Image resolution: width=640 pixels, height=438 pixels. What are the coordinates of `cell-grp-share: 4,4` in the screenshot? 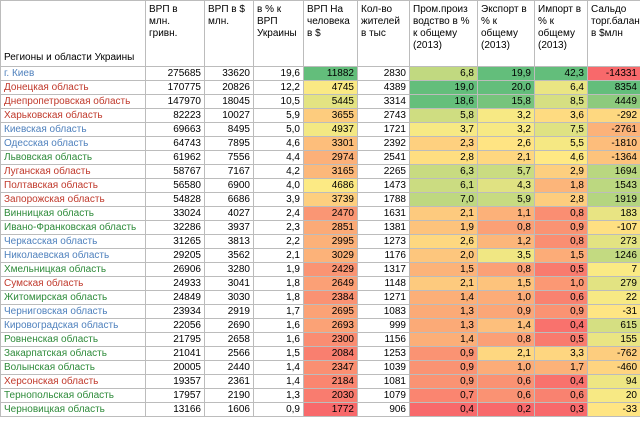 It's located at (278, 157).